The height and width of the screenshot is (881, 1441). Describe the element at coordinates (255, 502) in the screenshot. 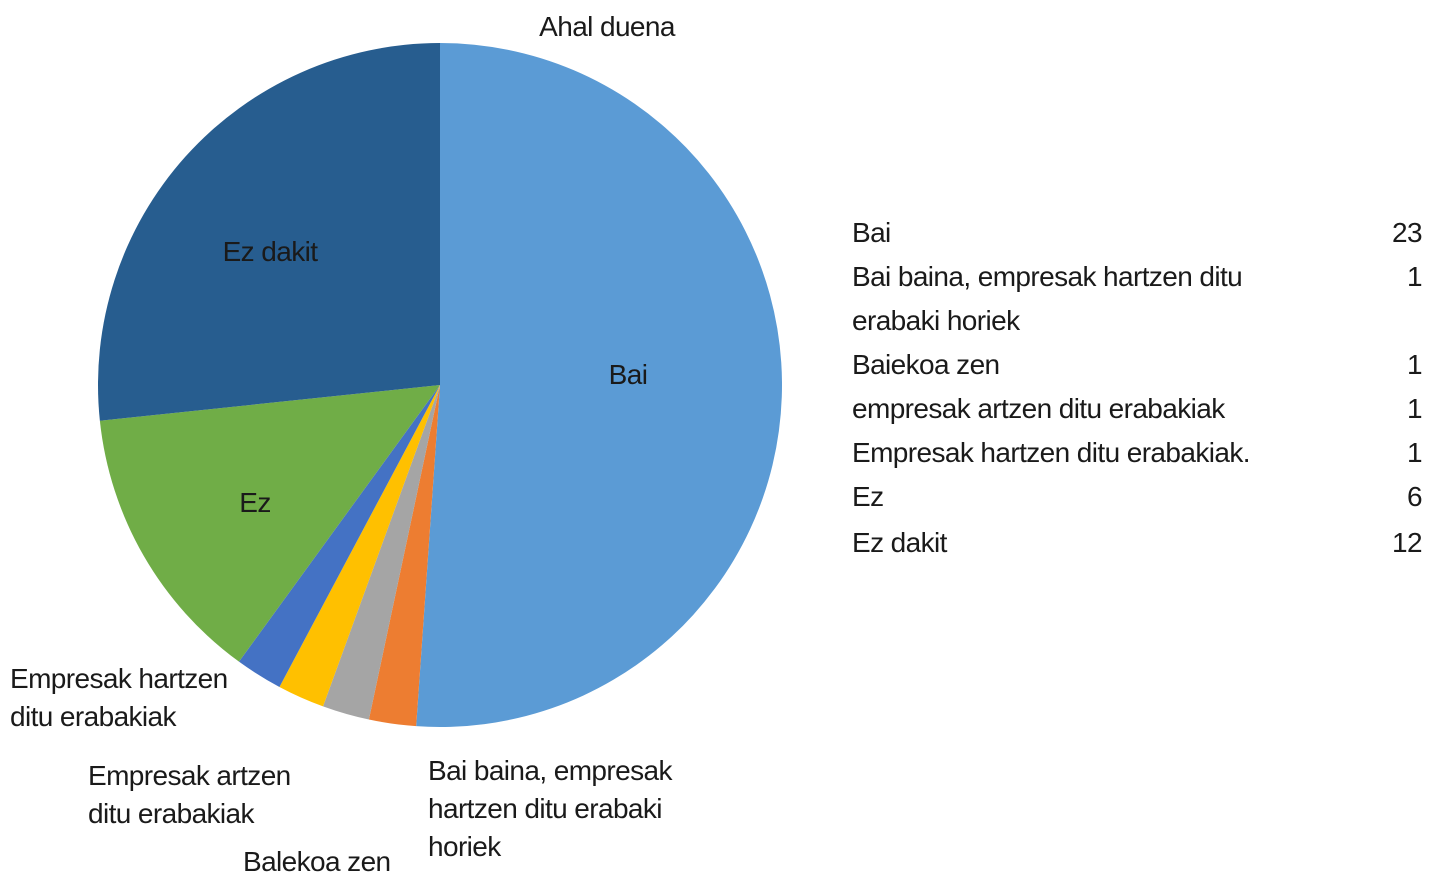

I see `slice-label: Ez` at that location.